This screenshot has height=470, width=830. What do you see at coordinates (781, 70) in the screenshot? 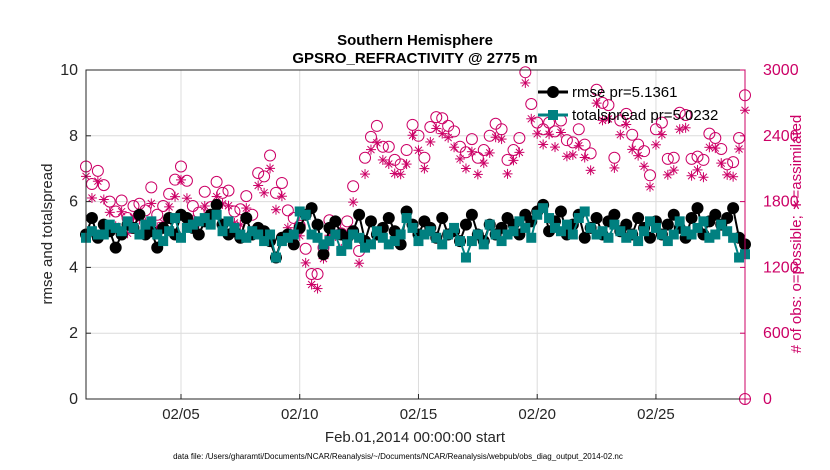
I see `y-right-tick-label: 3000` at bounding box center [781, 70].